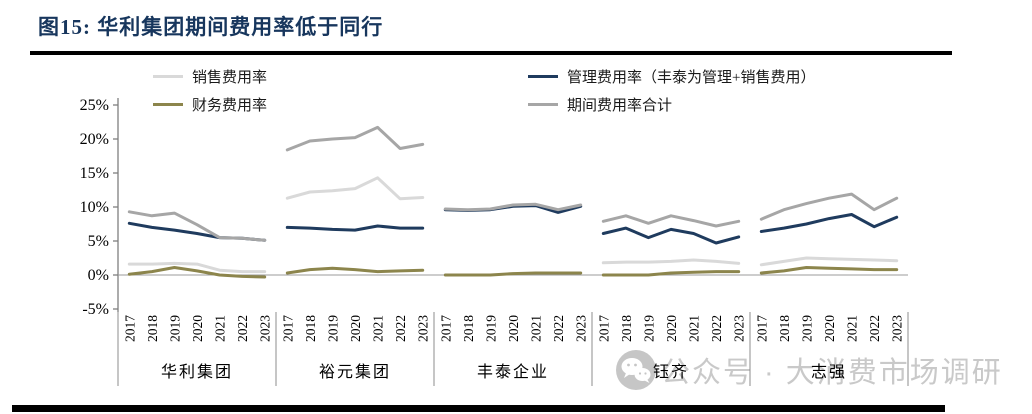 The height and width of the screenshot is (414, 1032). I want to click on sales-line-swatch, so click(168, 76).